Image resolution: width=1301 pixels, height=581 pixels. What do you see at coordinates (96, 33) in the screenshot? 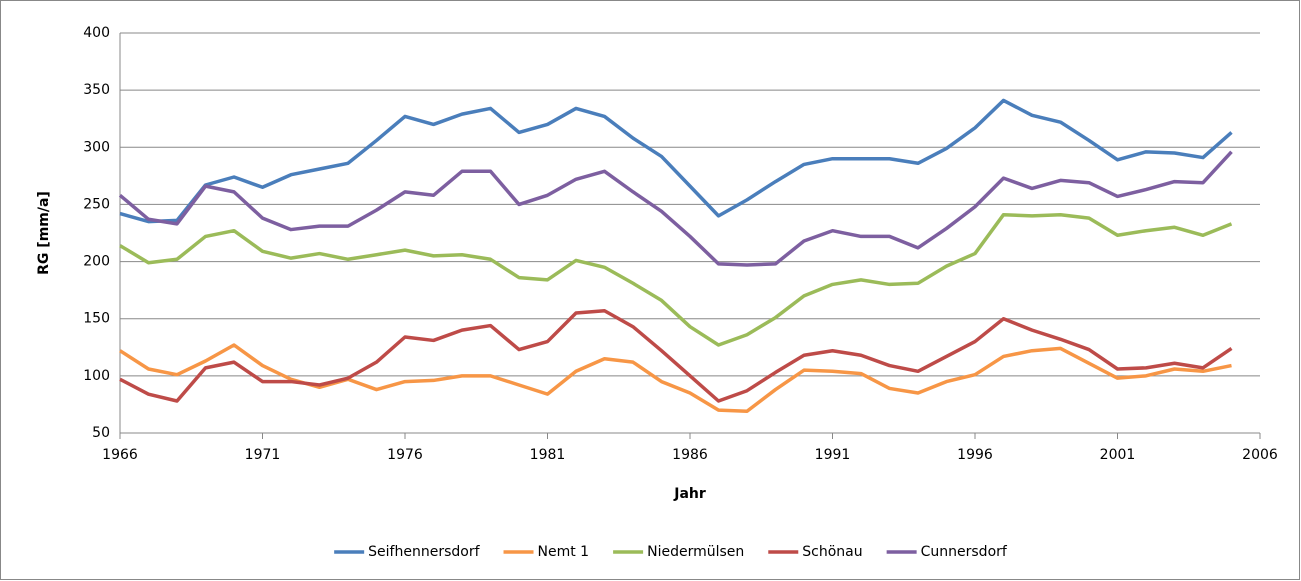
I see `y-tick-label: 400` at bounding box center [96, 33].